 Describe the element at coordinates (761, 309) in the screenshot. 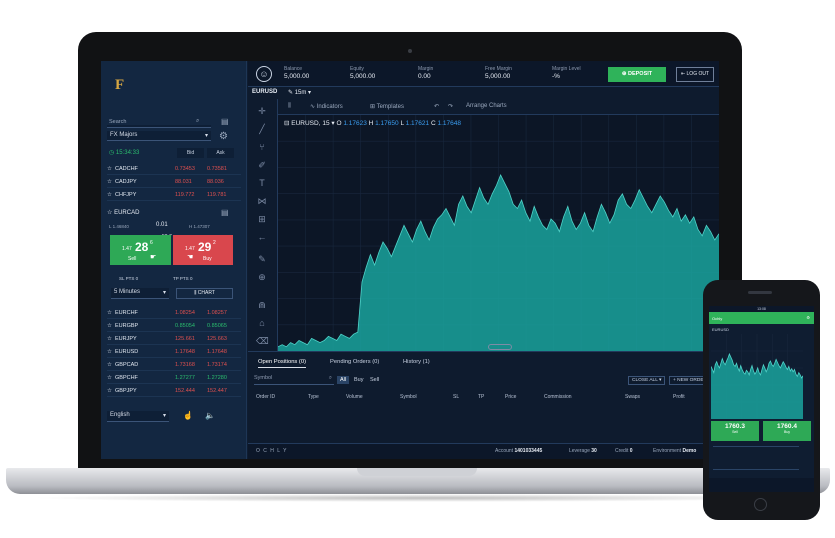

I see `phone-status-bar: 13:08` at that location.